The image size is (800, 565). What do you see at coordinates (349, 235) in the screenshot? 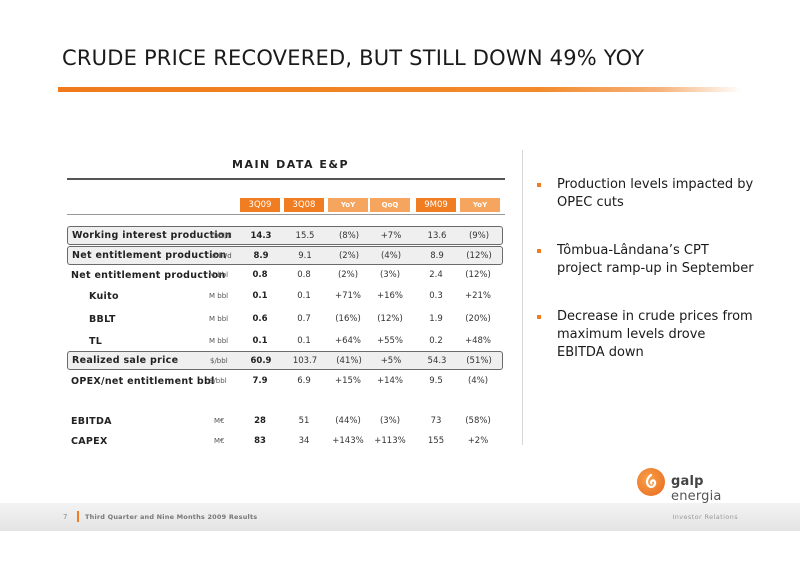
I see `value-yoy: (8%)` at bounding box center [349, 235].